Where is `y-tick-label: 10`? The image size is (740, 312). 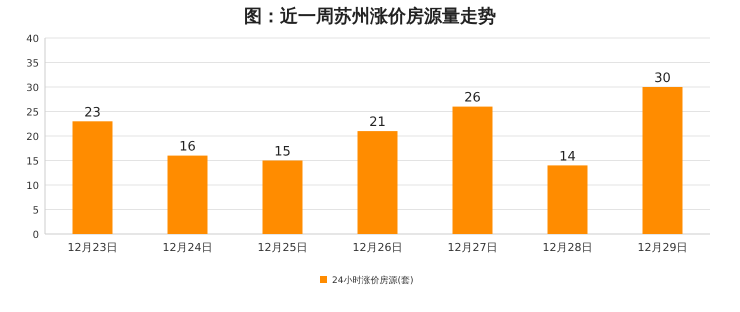 y-tick-label: 10 is located at coordinates (32, 186).